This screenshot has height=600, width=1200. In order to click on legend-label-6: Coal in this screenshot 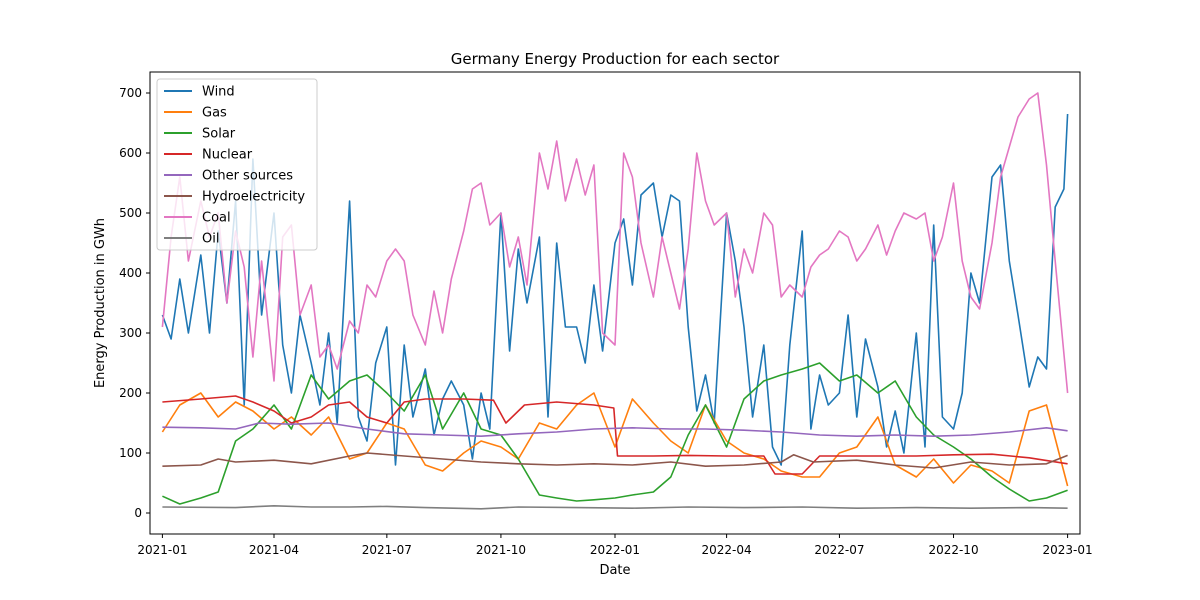, I will do `click(216, 218)`.